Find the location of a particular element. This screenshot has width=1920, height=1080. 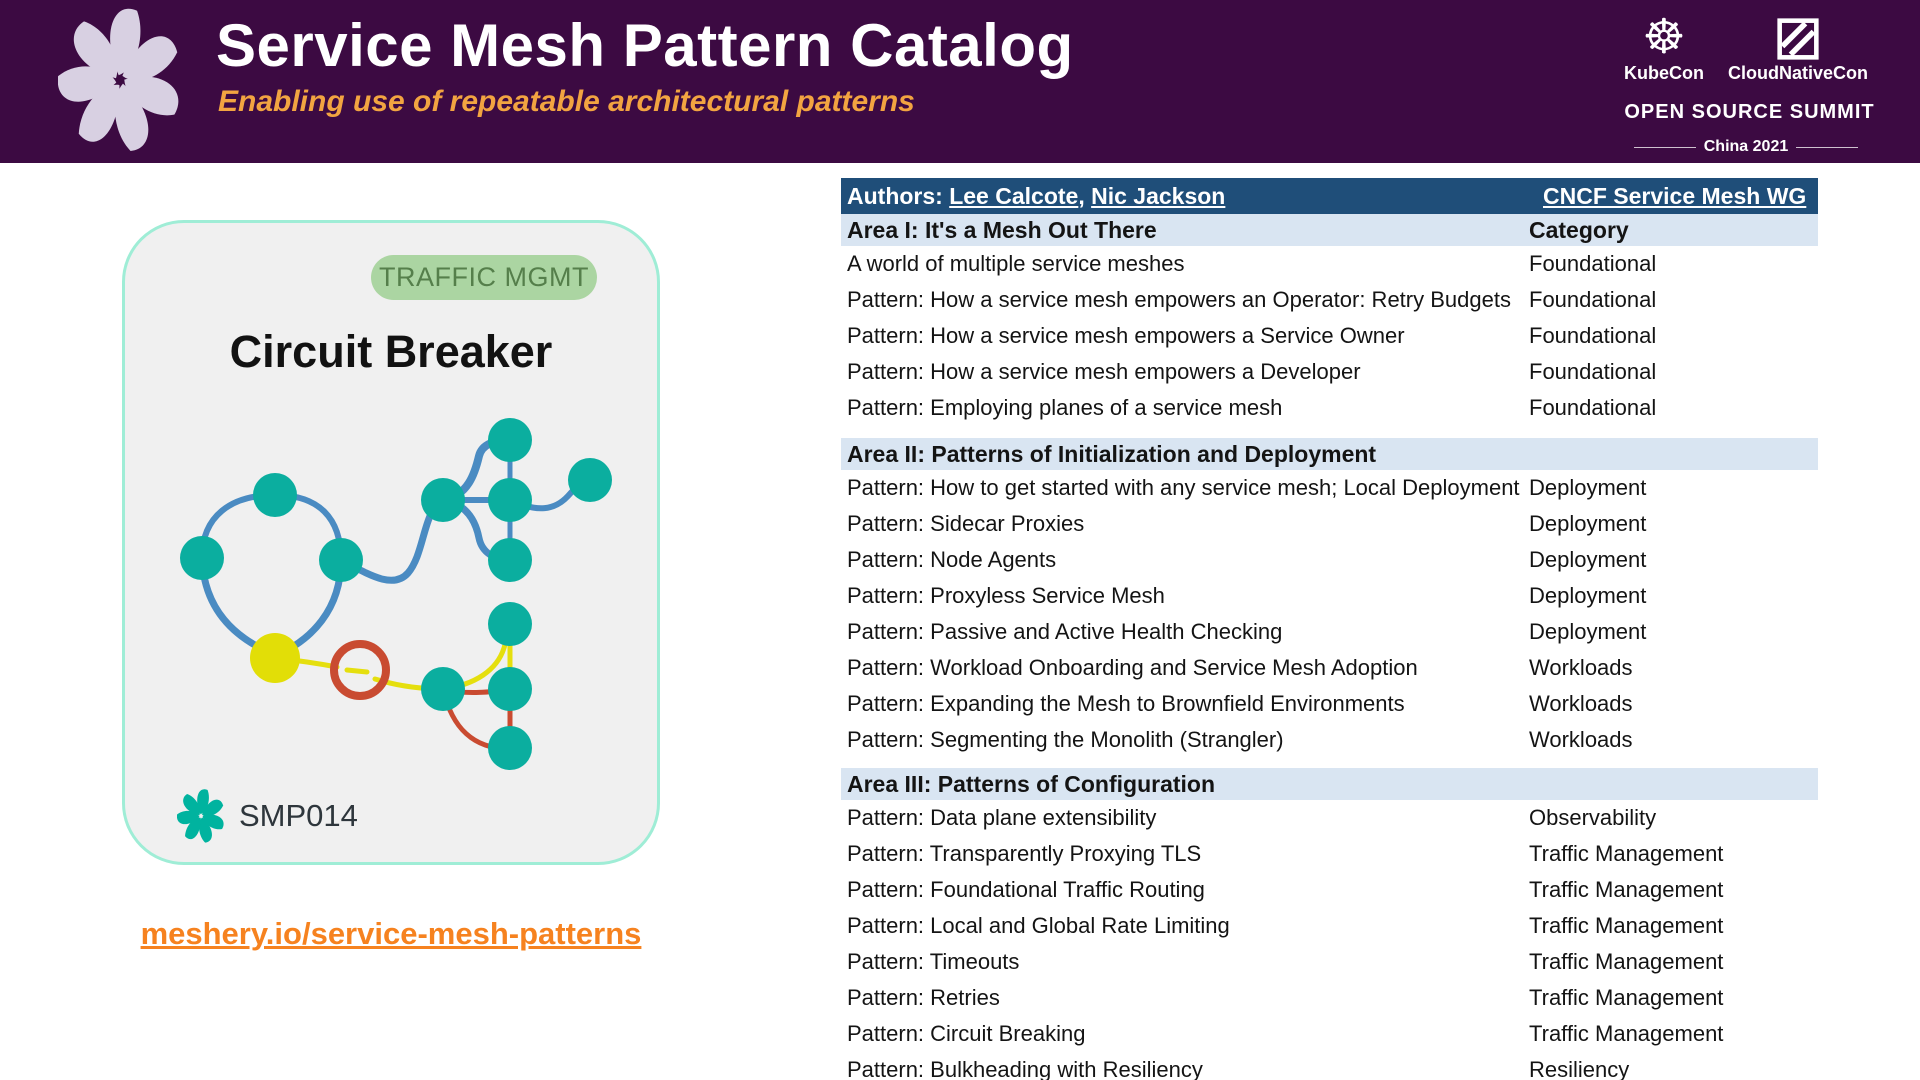

table-row: Pattern: Retries Traffic Management is located at coordinates (1329, 998).